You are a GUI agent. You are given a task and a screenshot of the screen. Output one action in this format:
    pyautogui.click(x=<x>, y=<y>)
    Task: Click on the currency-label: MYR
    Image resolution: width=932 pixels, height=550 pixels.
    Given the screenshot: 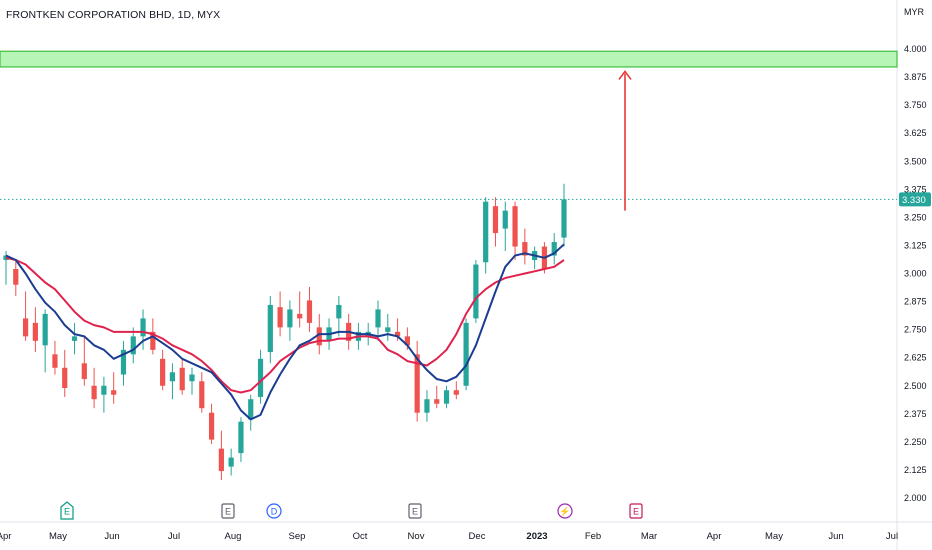 What is the action you would take?
    pyautogui.click(x=914, y=12)
    